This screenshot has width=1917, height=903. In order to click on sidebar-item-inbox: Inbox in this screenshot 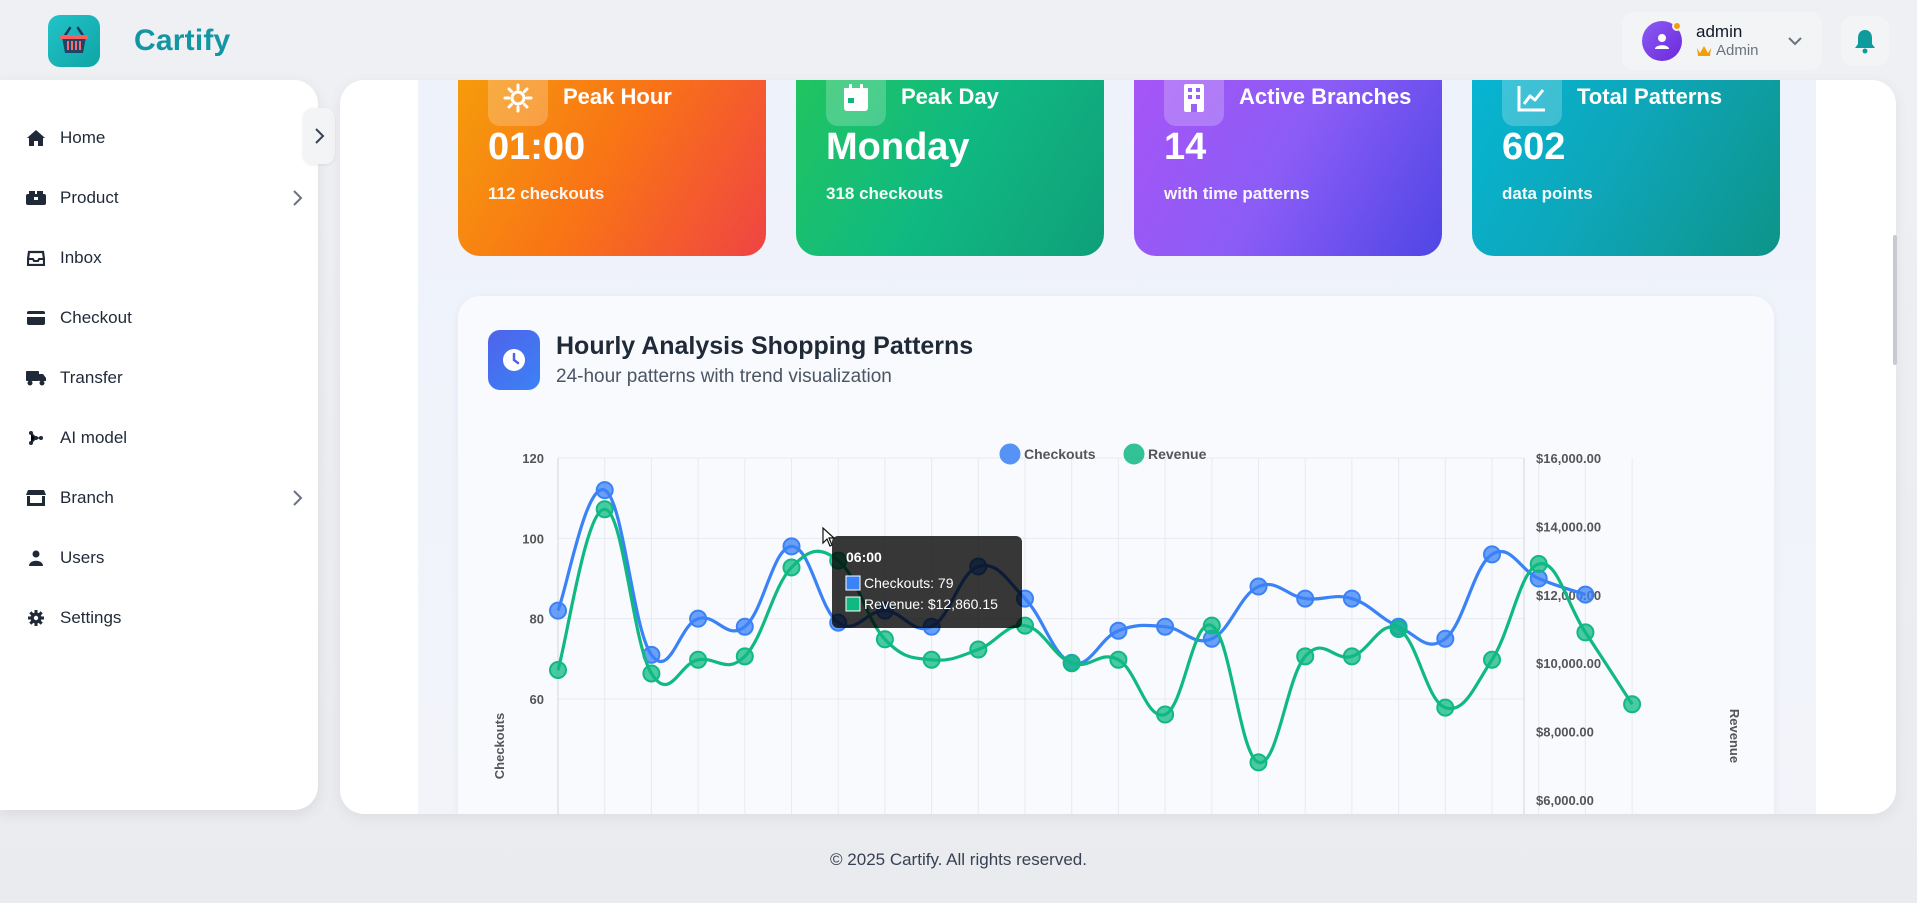, I will do `click(164, 258)`.